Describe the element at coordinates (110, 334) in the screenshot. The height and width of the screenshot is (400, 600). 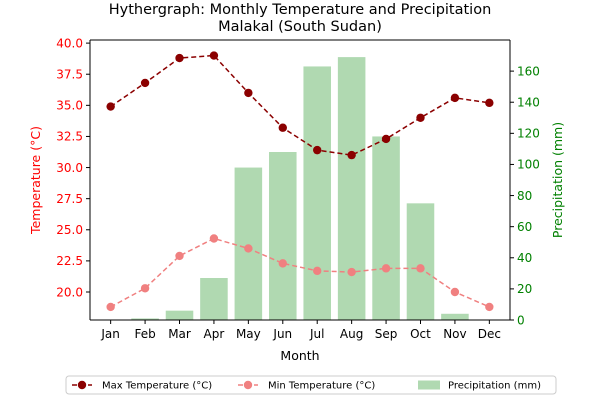
I see `x-tick-label: Jan` at that location.